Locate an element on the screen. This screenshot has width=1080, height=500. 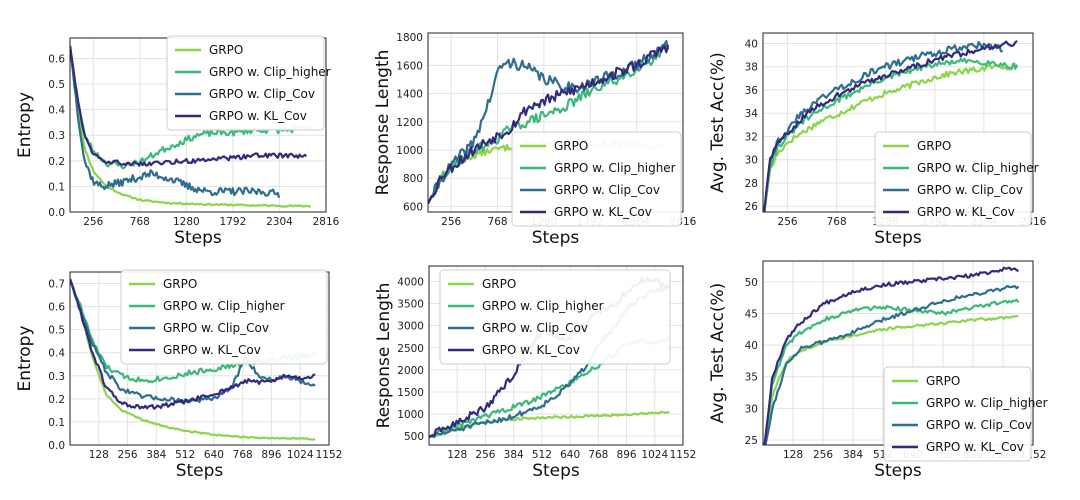
y-tick-label: 4000 is located at coordinates (410, 282).